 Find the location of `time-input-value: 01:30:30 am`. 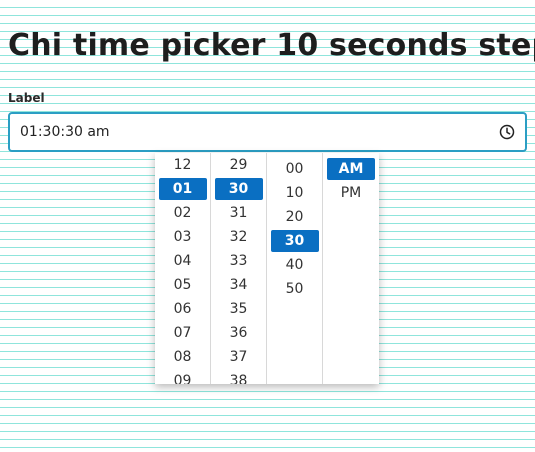

time-input-value: 01:30:30 am is located at coordinates (65, 132).